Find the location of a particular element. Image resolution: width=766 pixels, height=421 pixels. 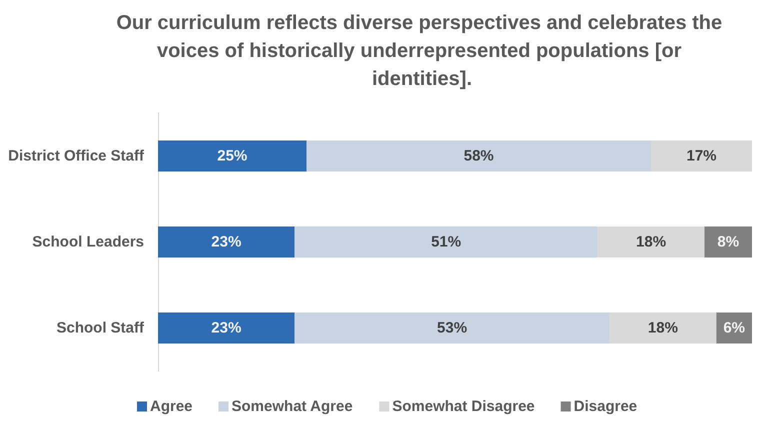

data-label: 58% is located at coordinates (479, 156).